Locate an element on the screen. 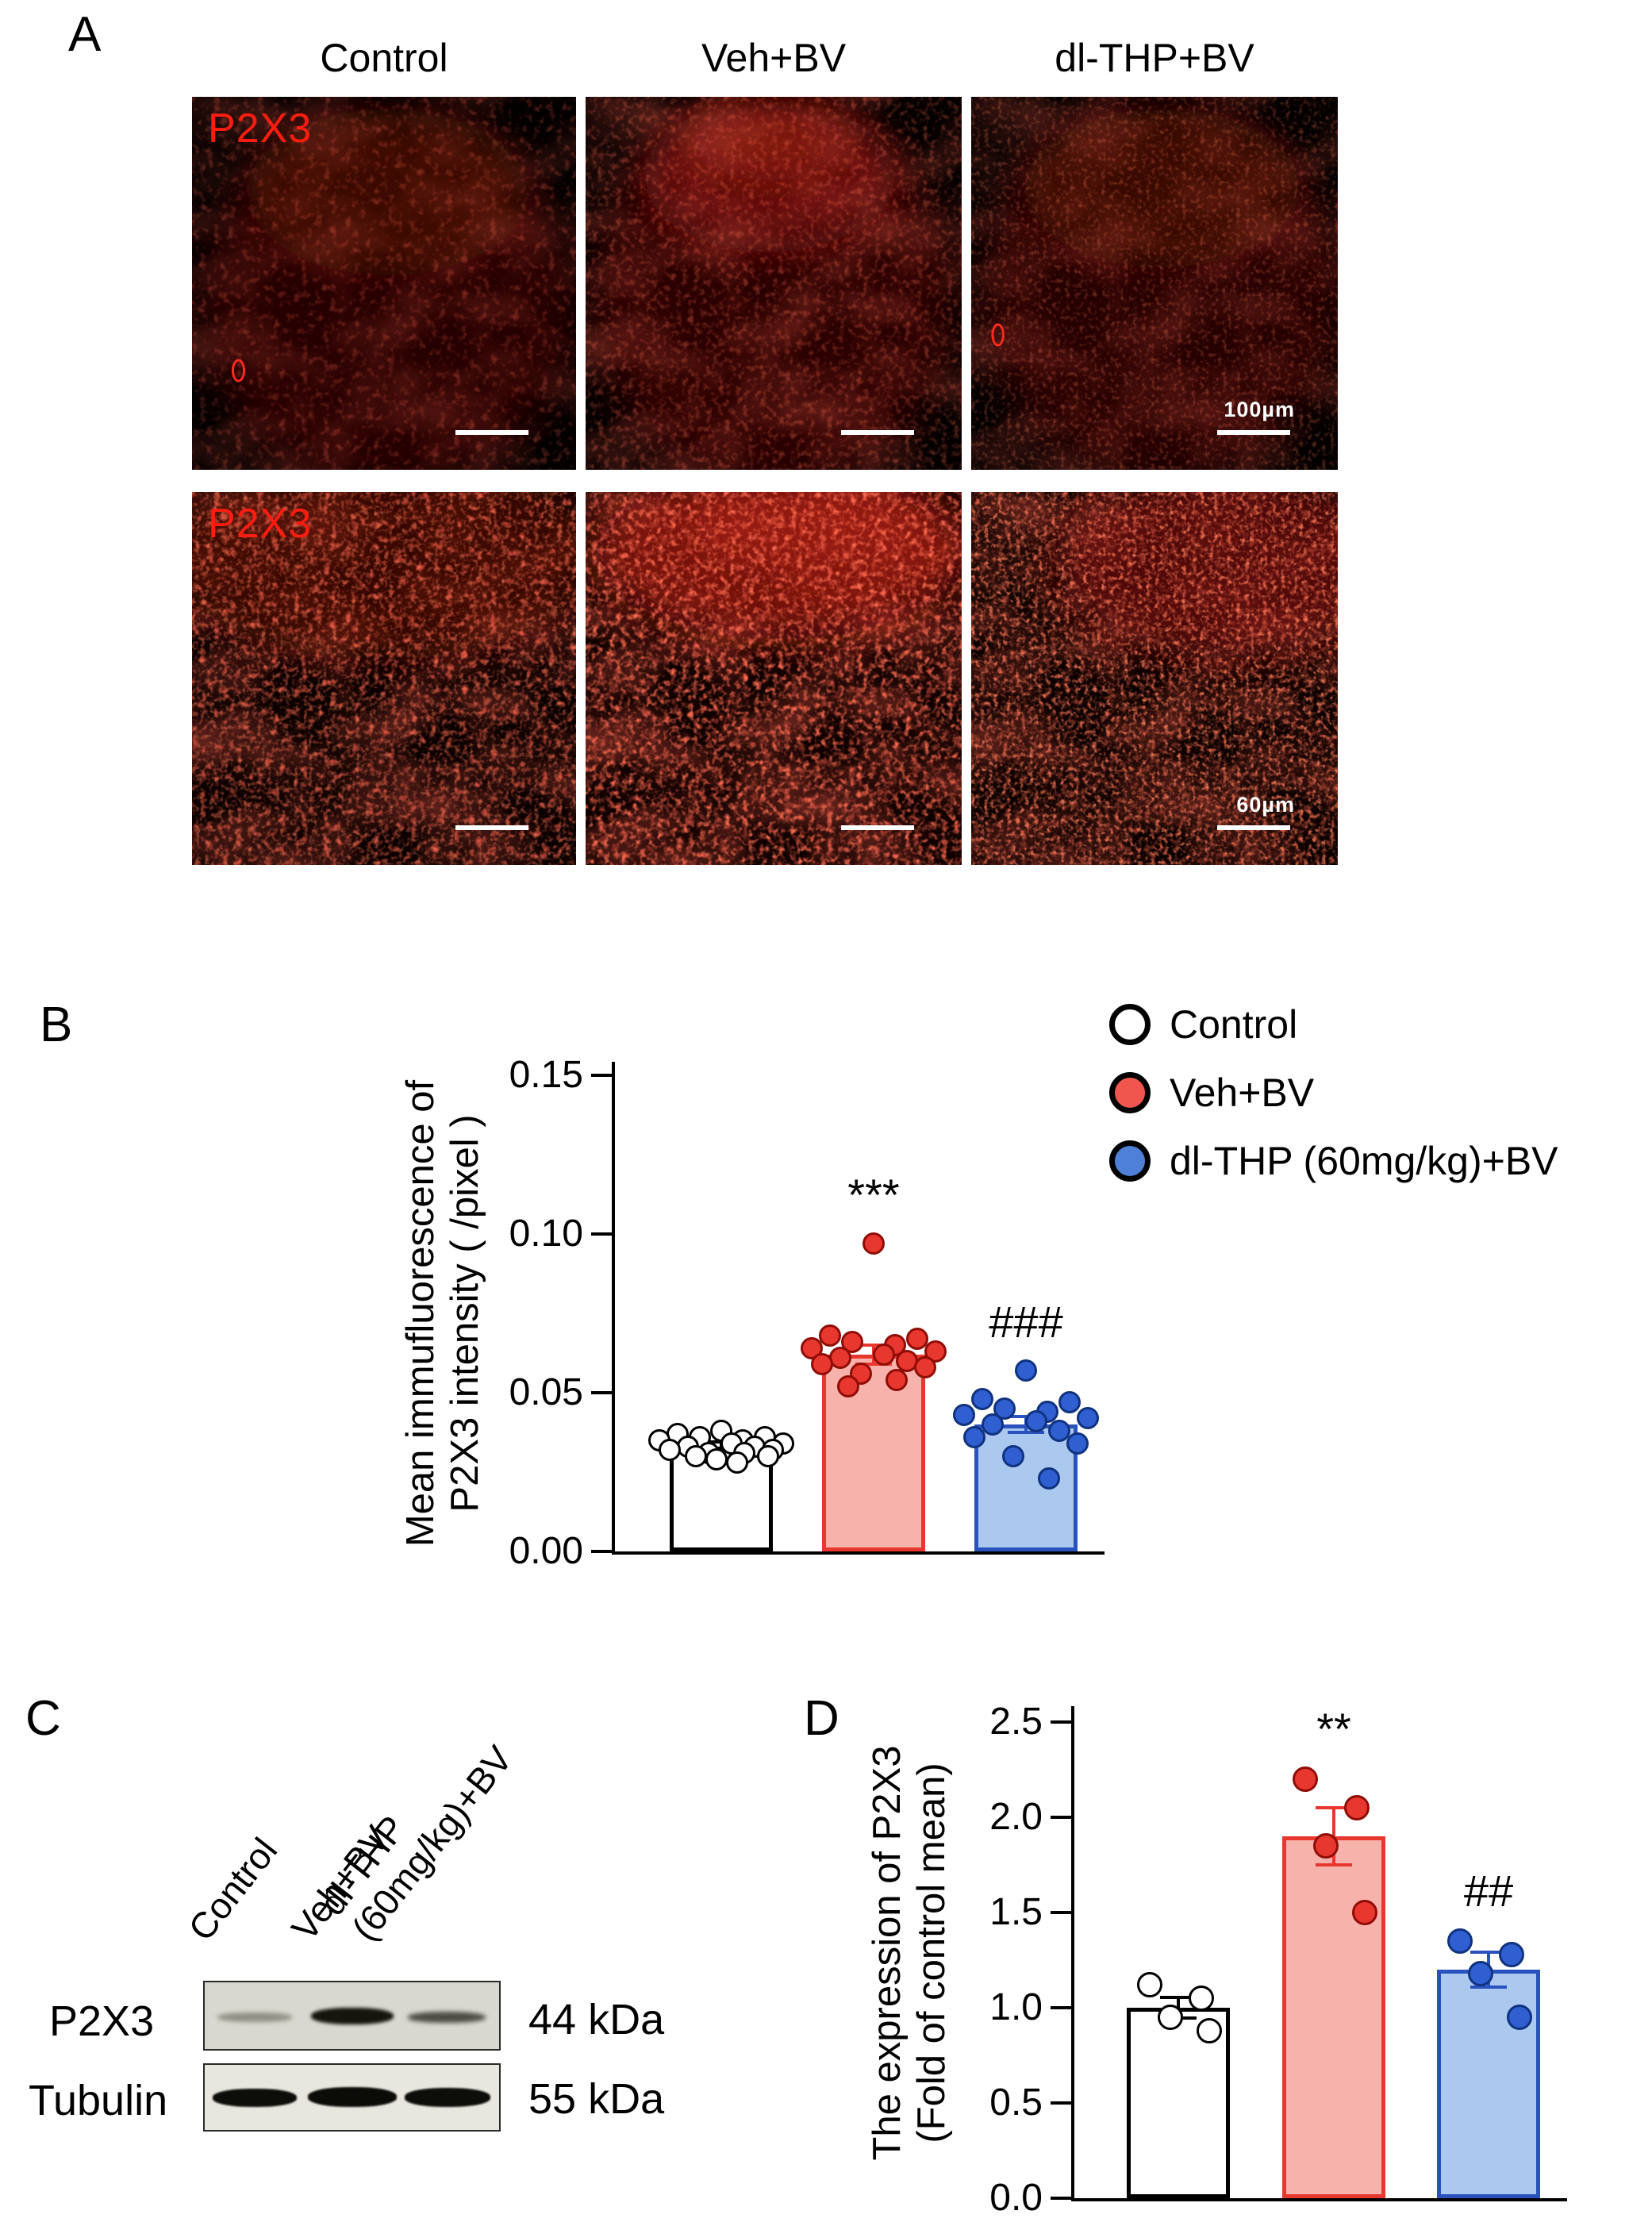 The width and height of the screenshot is (1652, 2222). micrograph-control-low-mag: P2X3 is located at coordinates (384, 283).